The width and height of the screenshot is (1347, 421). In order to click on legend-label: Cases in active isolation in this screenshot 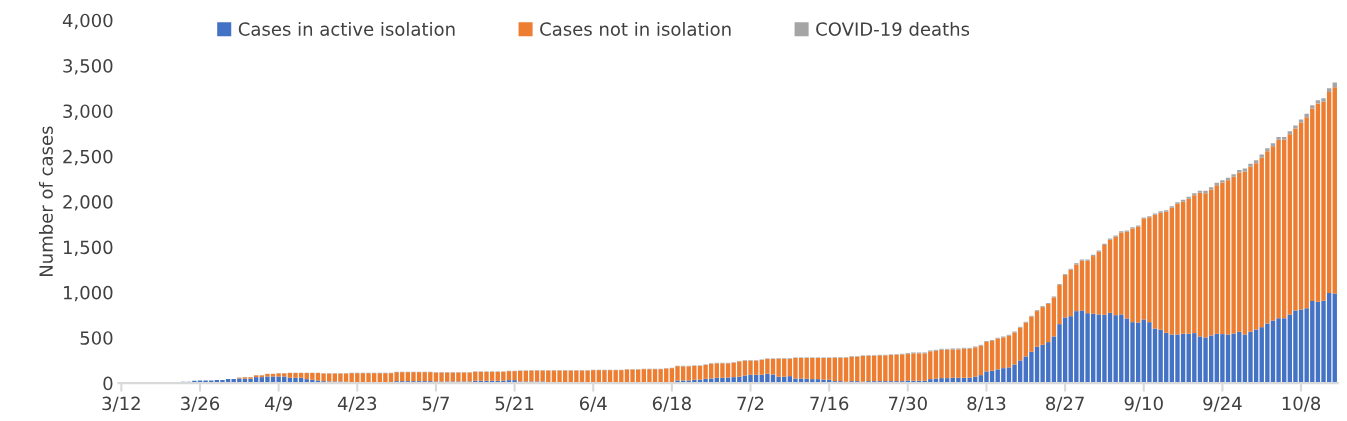, I will do `click(346, 28)`.